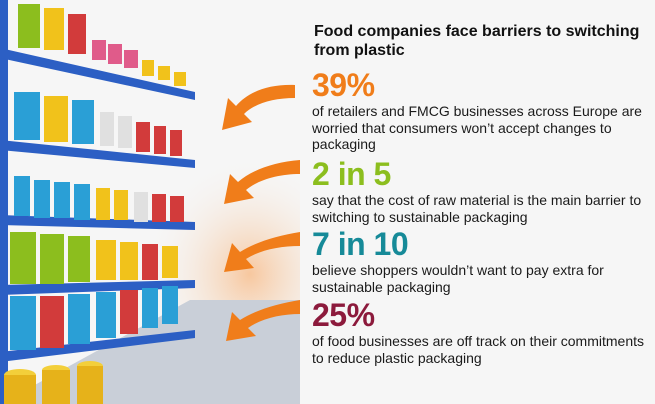 The width and height of the screenshot is (655, 404). What do you see at coordinates (261, 212) in the screenshot?
I see `arrow-icon` at bounding box center [261, 212].